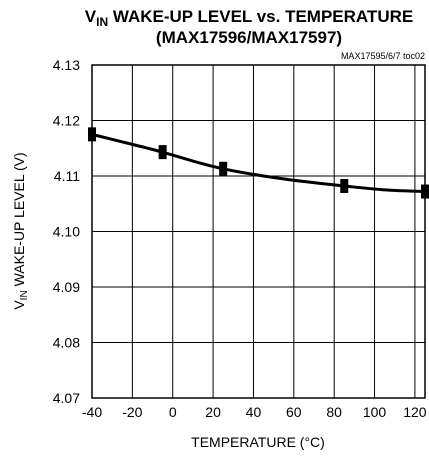 The image size is (429, 462). I want to click on series-layer, so click(258, 163).